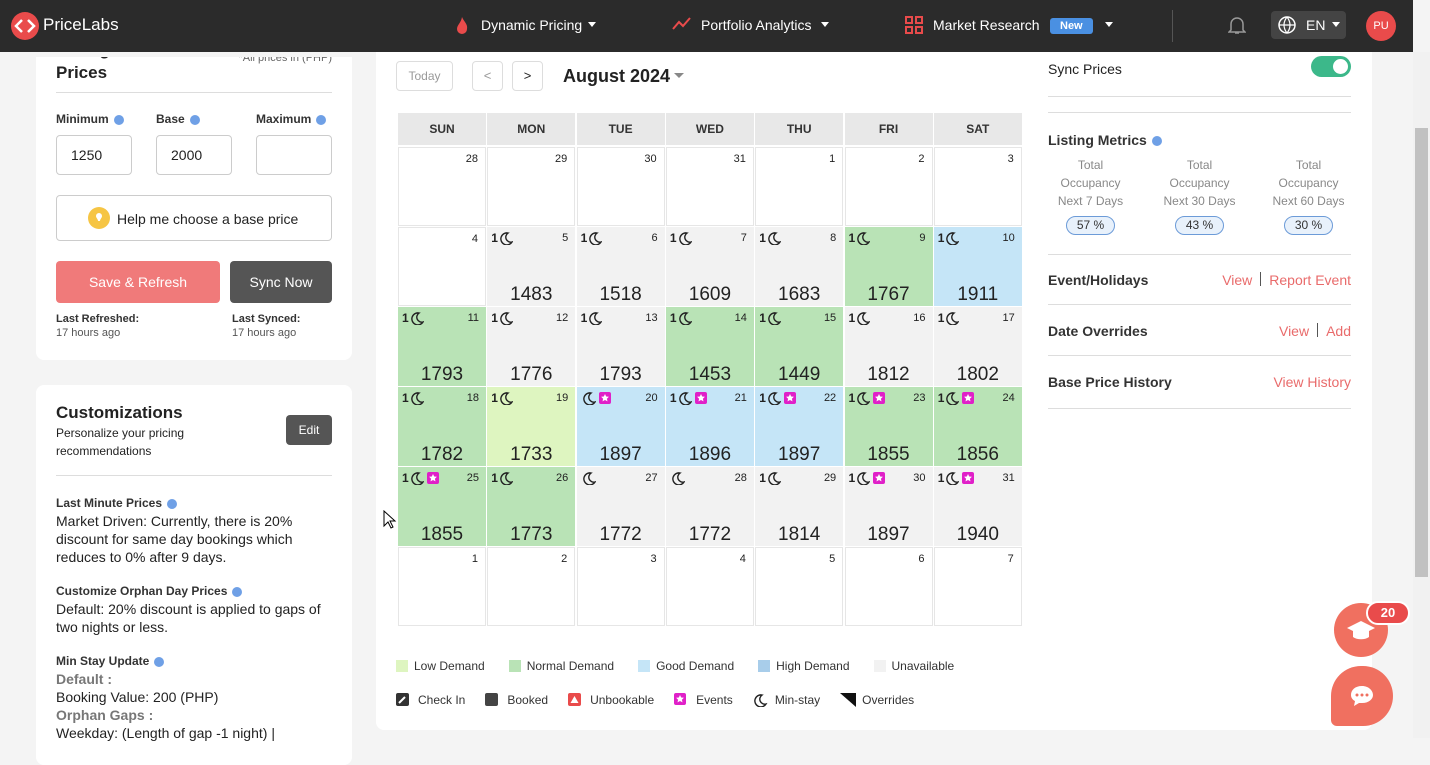 This screenshot has height=765, width=1430. Describe the element at coordinates (138, 282) in the screenshot. I see `save-button: Save & Refresh` at that location.